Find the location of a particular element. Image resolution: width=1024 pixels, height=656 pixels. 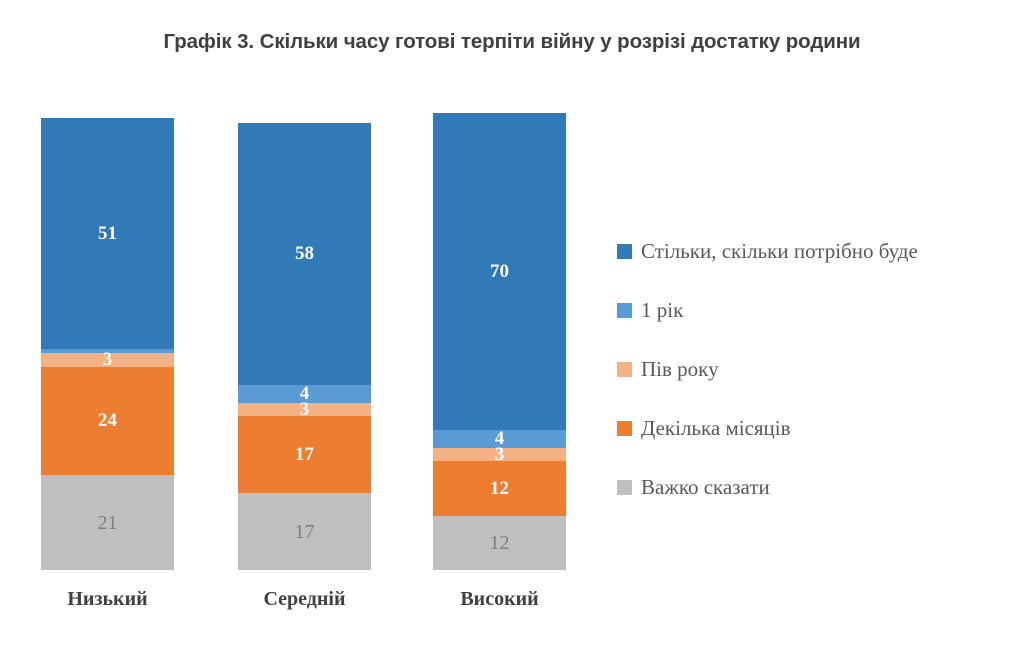

legend-label-3: Декілька місяців is located at coordinates (716, 428).